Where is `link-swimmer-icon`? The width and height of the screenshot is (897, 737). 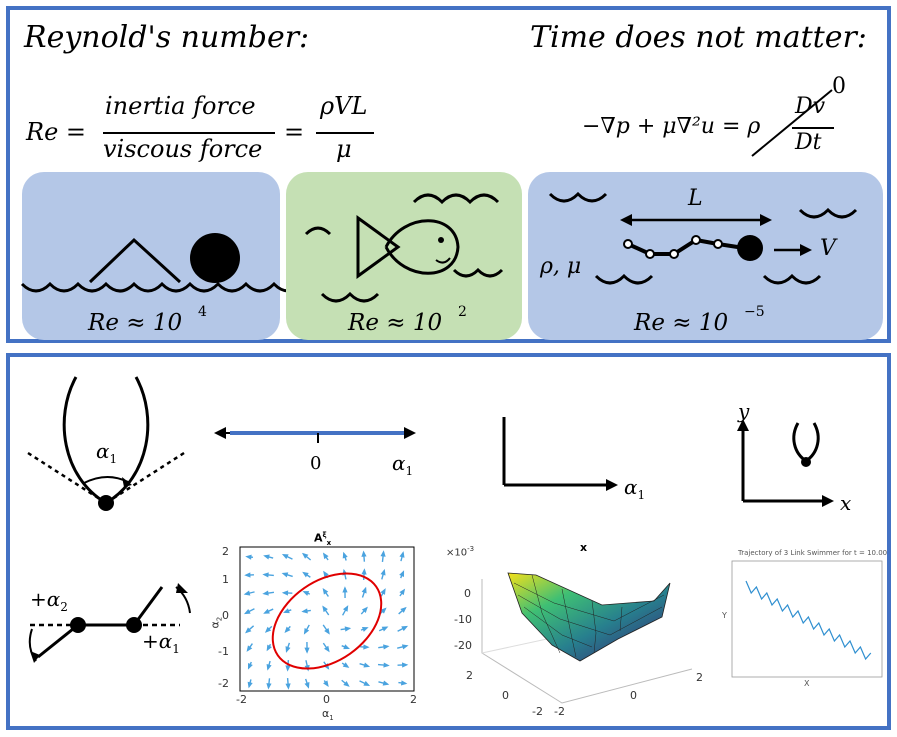
link-swimmer-icon is located at coordinates (703, 238).